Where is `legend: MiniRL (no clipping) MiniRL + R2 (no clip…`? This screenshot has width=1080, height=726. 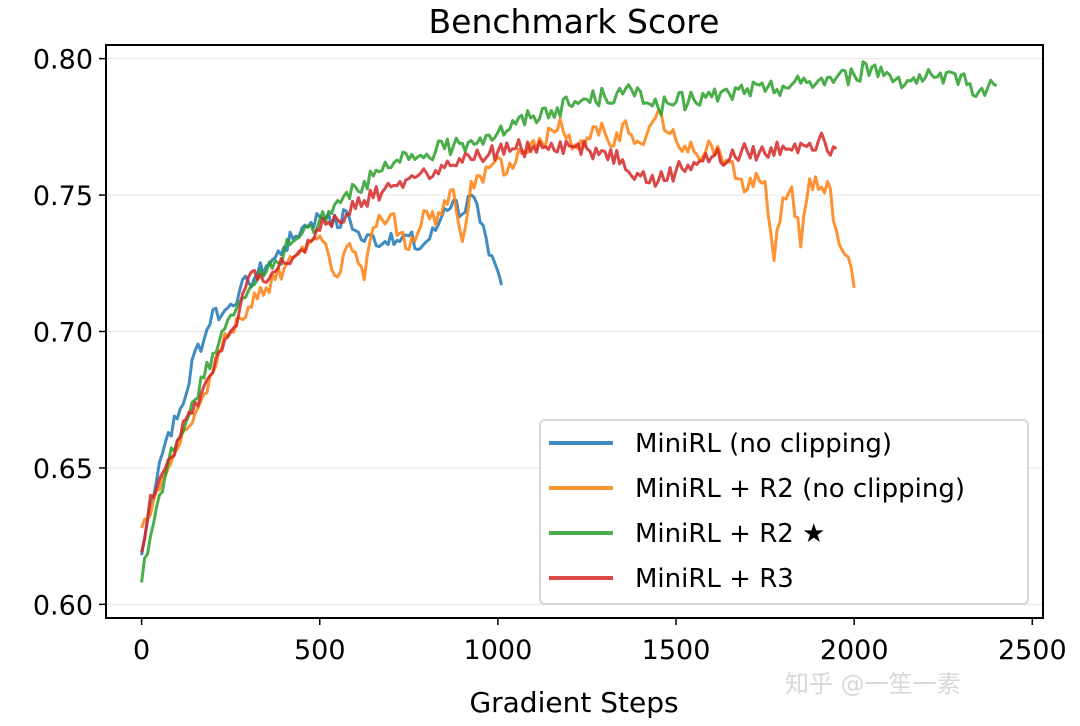 legend: MiniRL (no clipping) MiniRL + R2 (no clip… is located at coordinates (784, 512).